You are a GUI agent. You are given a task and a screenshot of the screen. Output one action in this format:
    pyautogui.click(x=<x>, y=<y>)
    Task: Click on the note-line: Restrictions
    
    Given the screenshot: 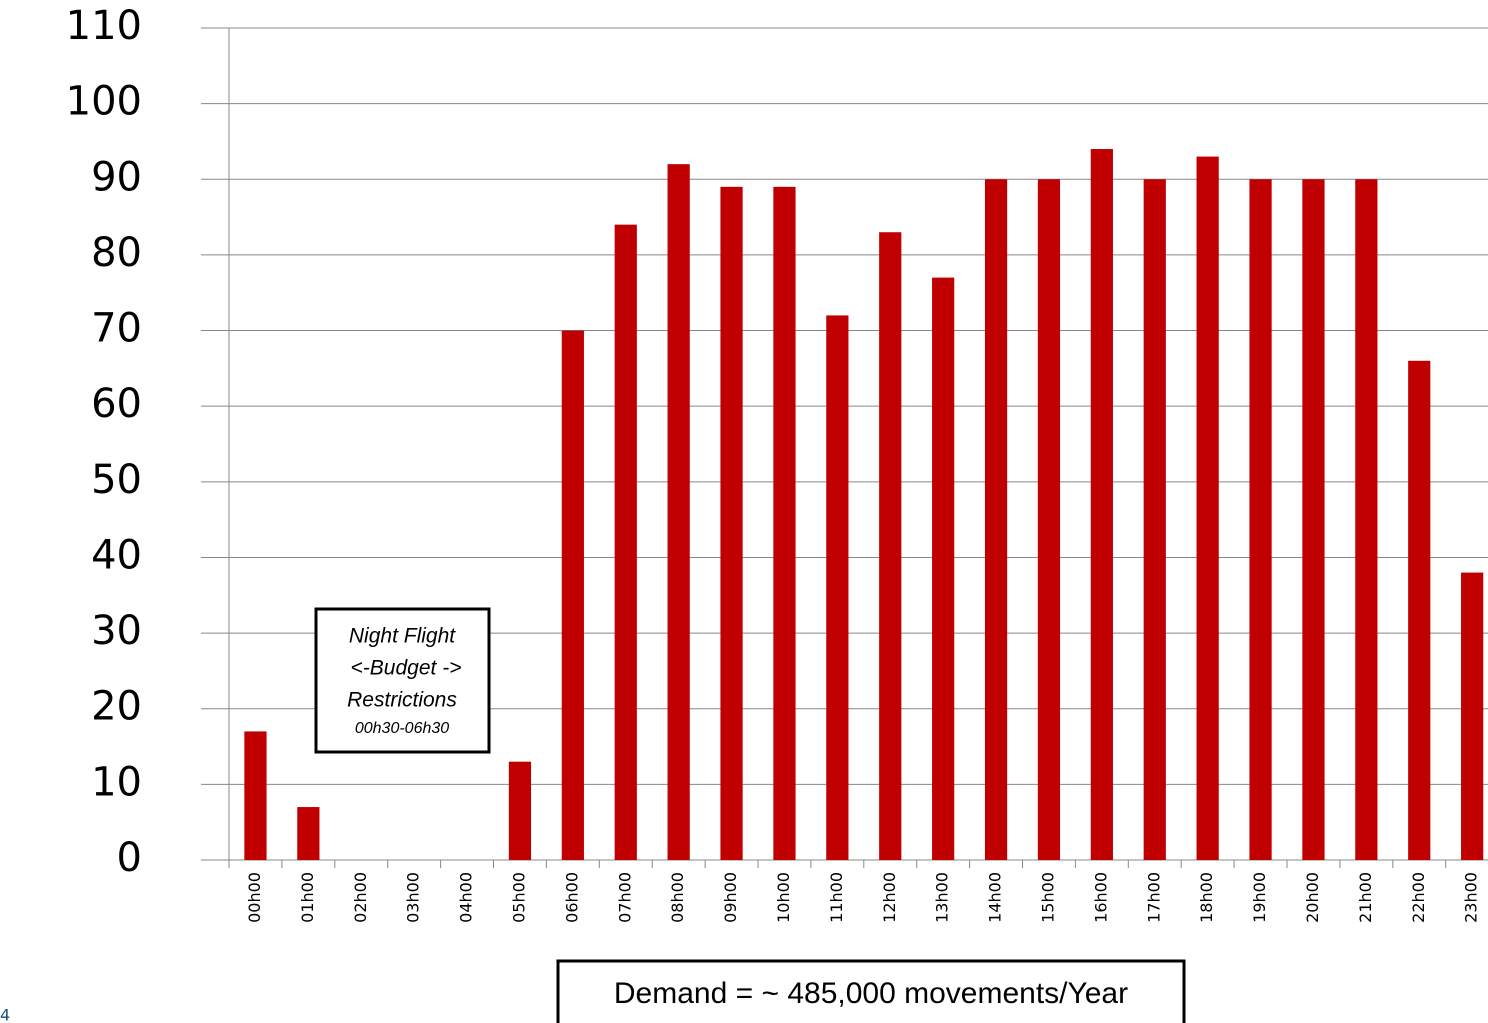 What is the action you would take?
    pyautogui.click(x=402, y=700)
    